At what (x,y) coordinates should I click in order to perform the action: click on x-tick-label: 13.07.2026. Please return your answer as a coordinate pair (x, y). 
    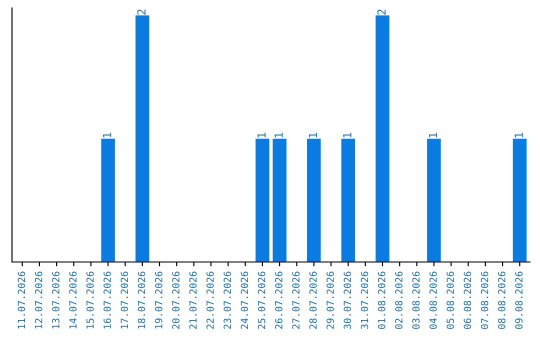
    Looking at the image, I should click on (56, 300).